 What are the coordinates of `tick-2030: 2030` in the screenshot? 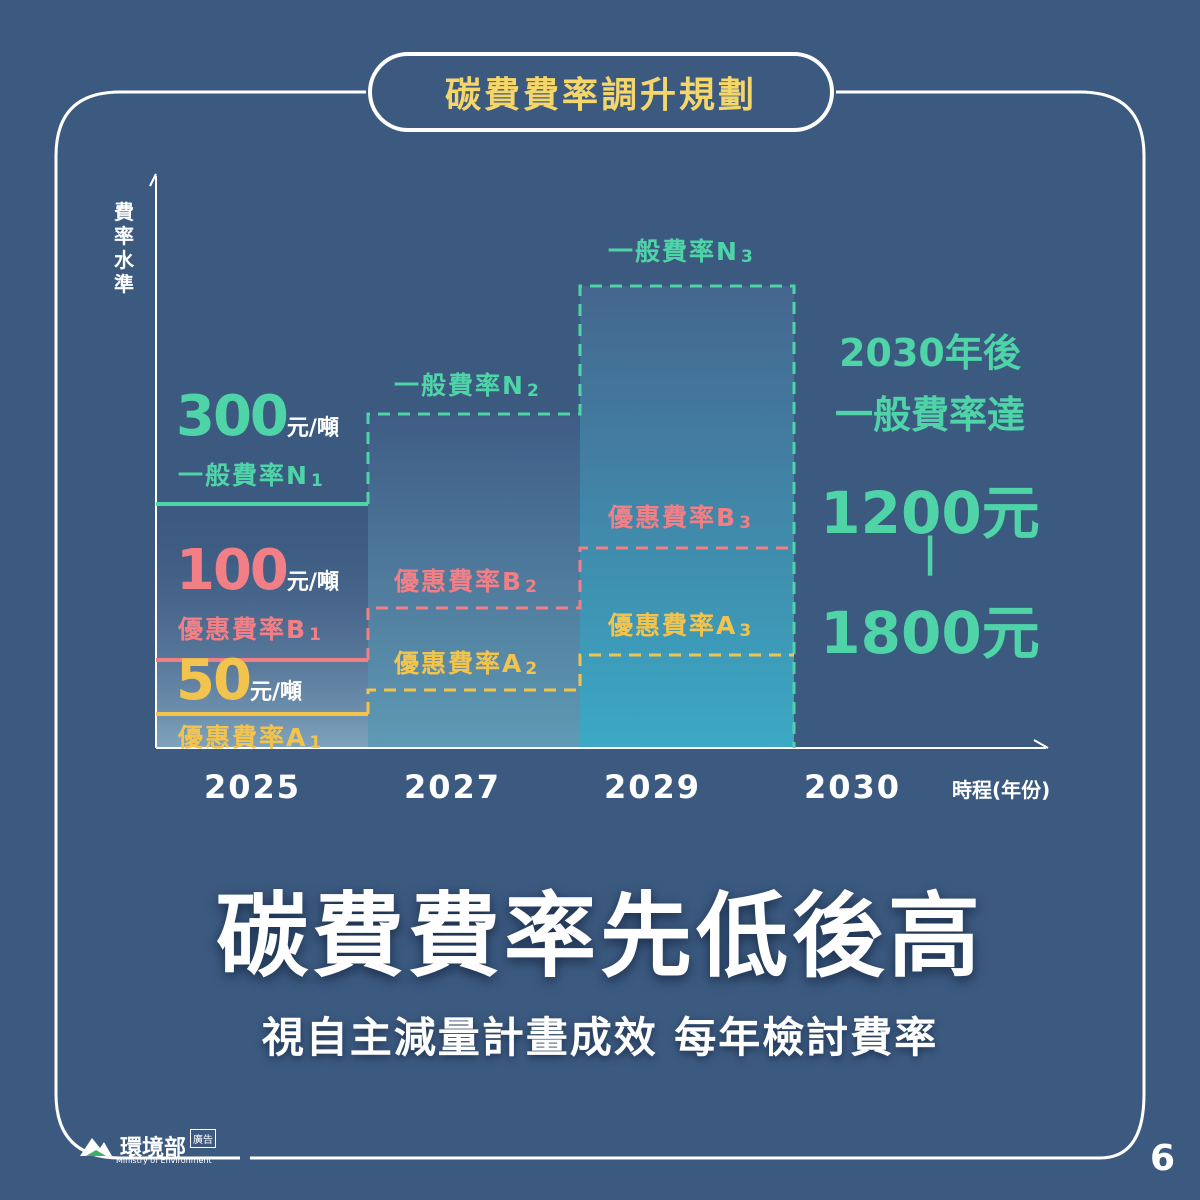 It's located at (852, 787).